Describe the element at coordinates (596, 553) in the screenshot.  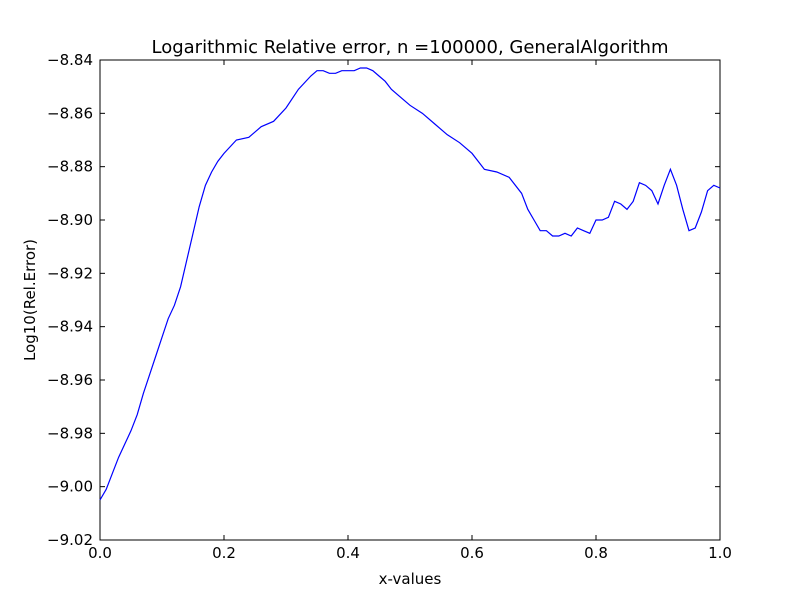
I see `x-tick-label: 0.8` at that location.